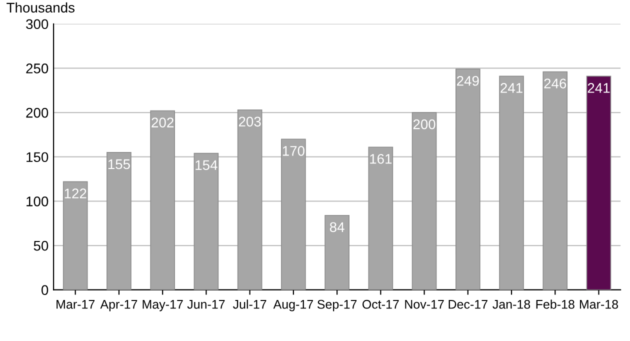 The image size is (630, 341). What do you see at coordinates (555, 304) in the screenshot?
I see `x-tick-label: Feb-18` at bounding box center [555, 304].